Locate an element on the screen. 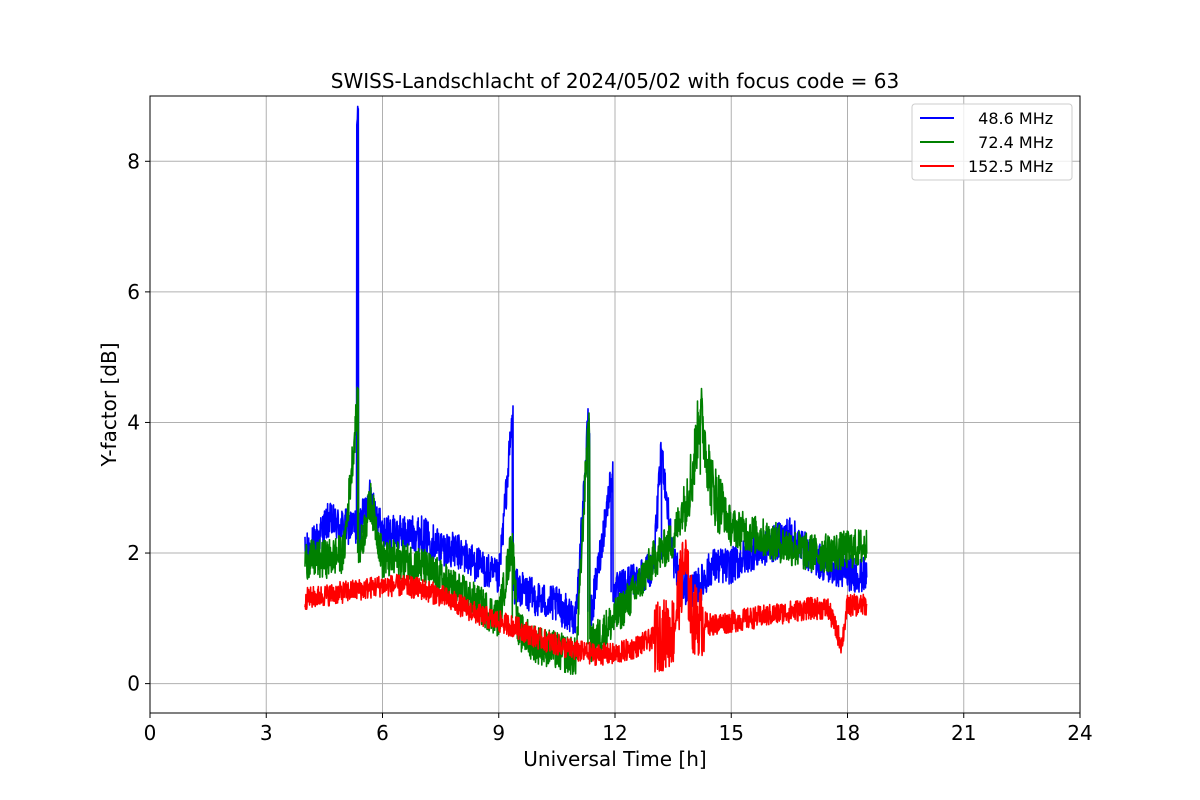 The image size is (1200, 800). x-tick-label: 3 is located at coordinates (266, 733).